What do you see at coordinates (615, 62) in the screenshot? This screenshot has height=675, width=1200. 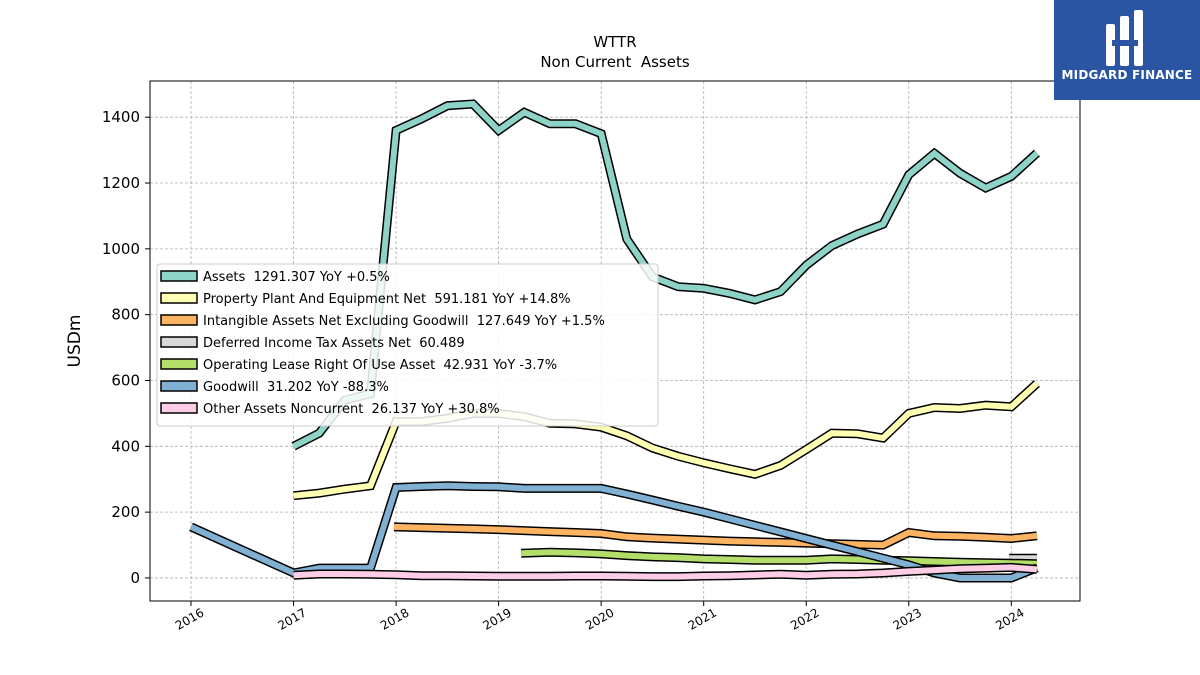 I see `chart-subtitle: Non Current Assets` at bounding box center [615, 62].